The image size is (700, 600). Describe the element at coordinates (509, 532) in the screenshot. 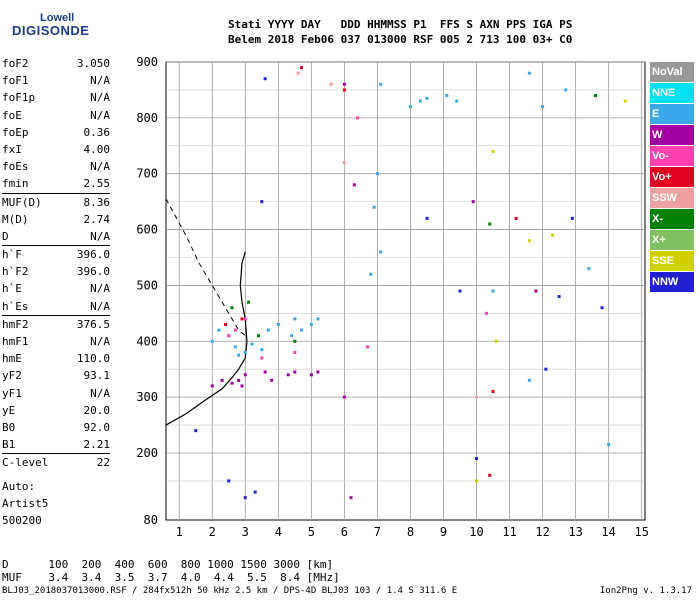

I see `x-tick-label: 11` at that location.